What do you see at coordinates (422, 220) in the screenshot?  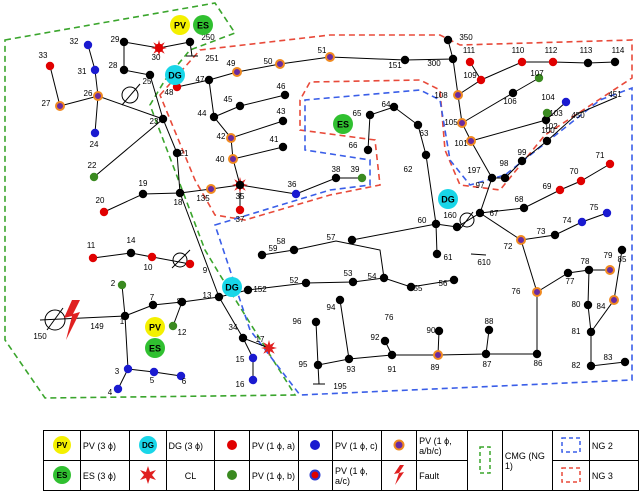 I see `bus-label: 60` at bounding box center [422, 220].